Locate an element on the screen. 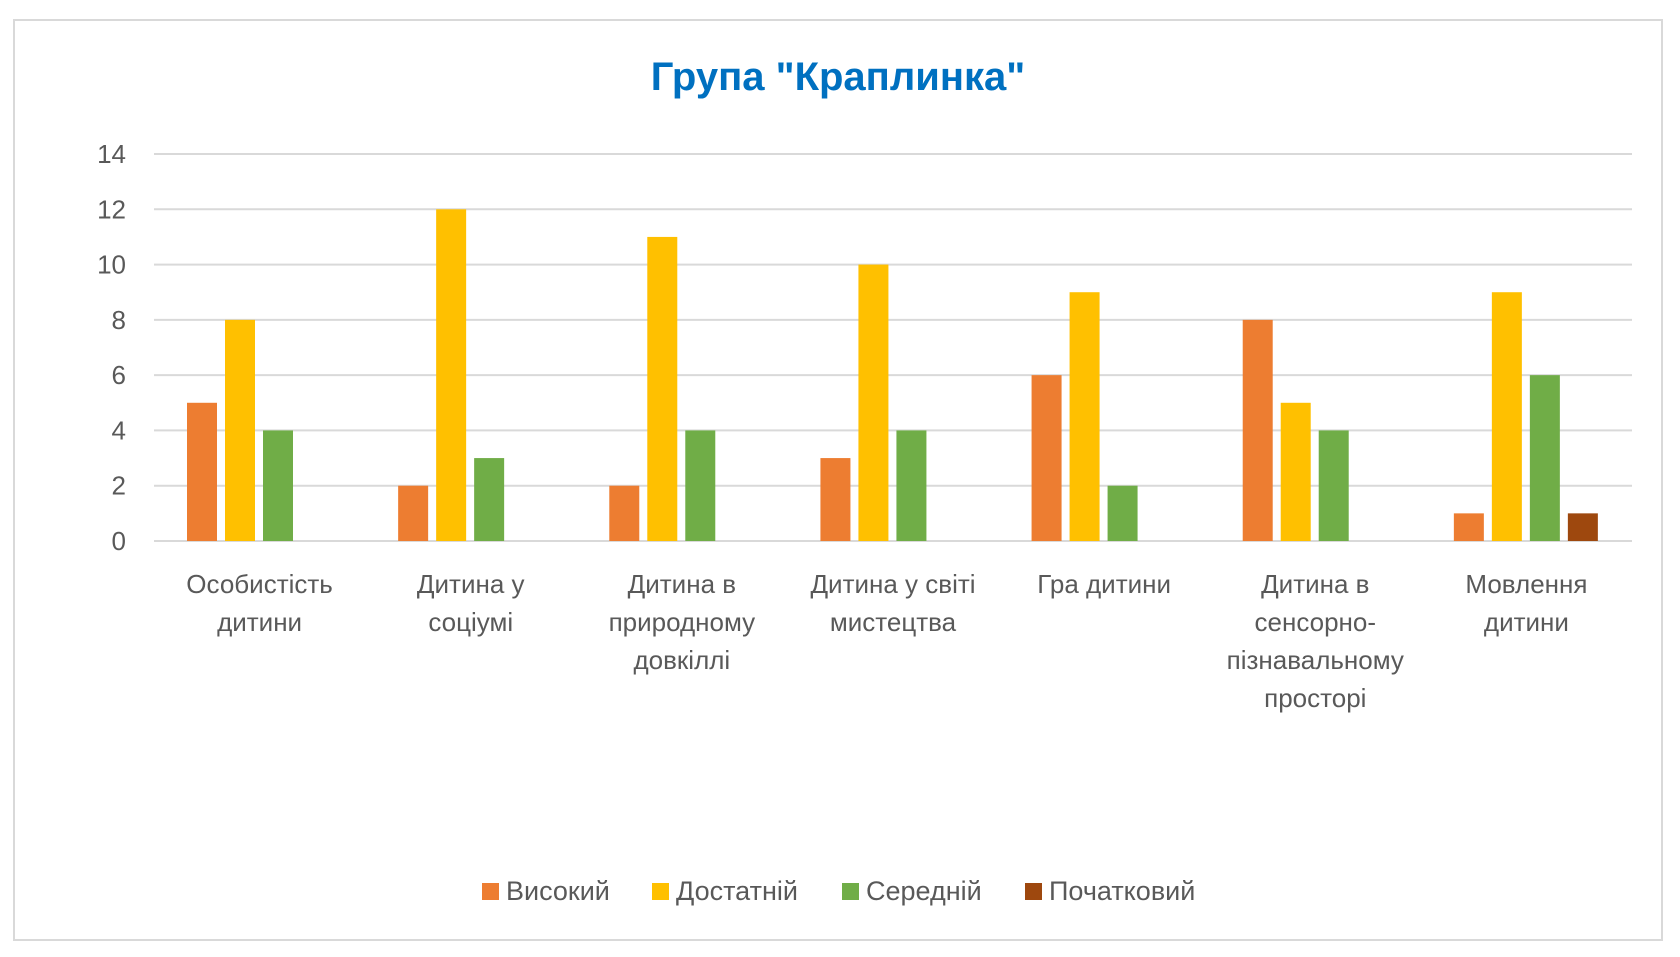  x-tick-label: мистецтва is located at coordinates (893, 622).